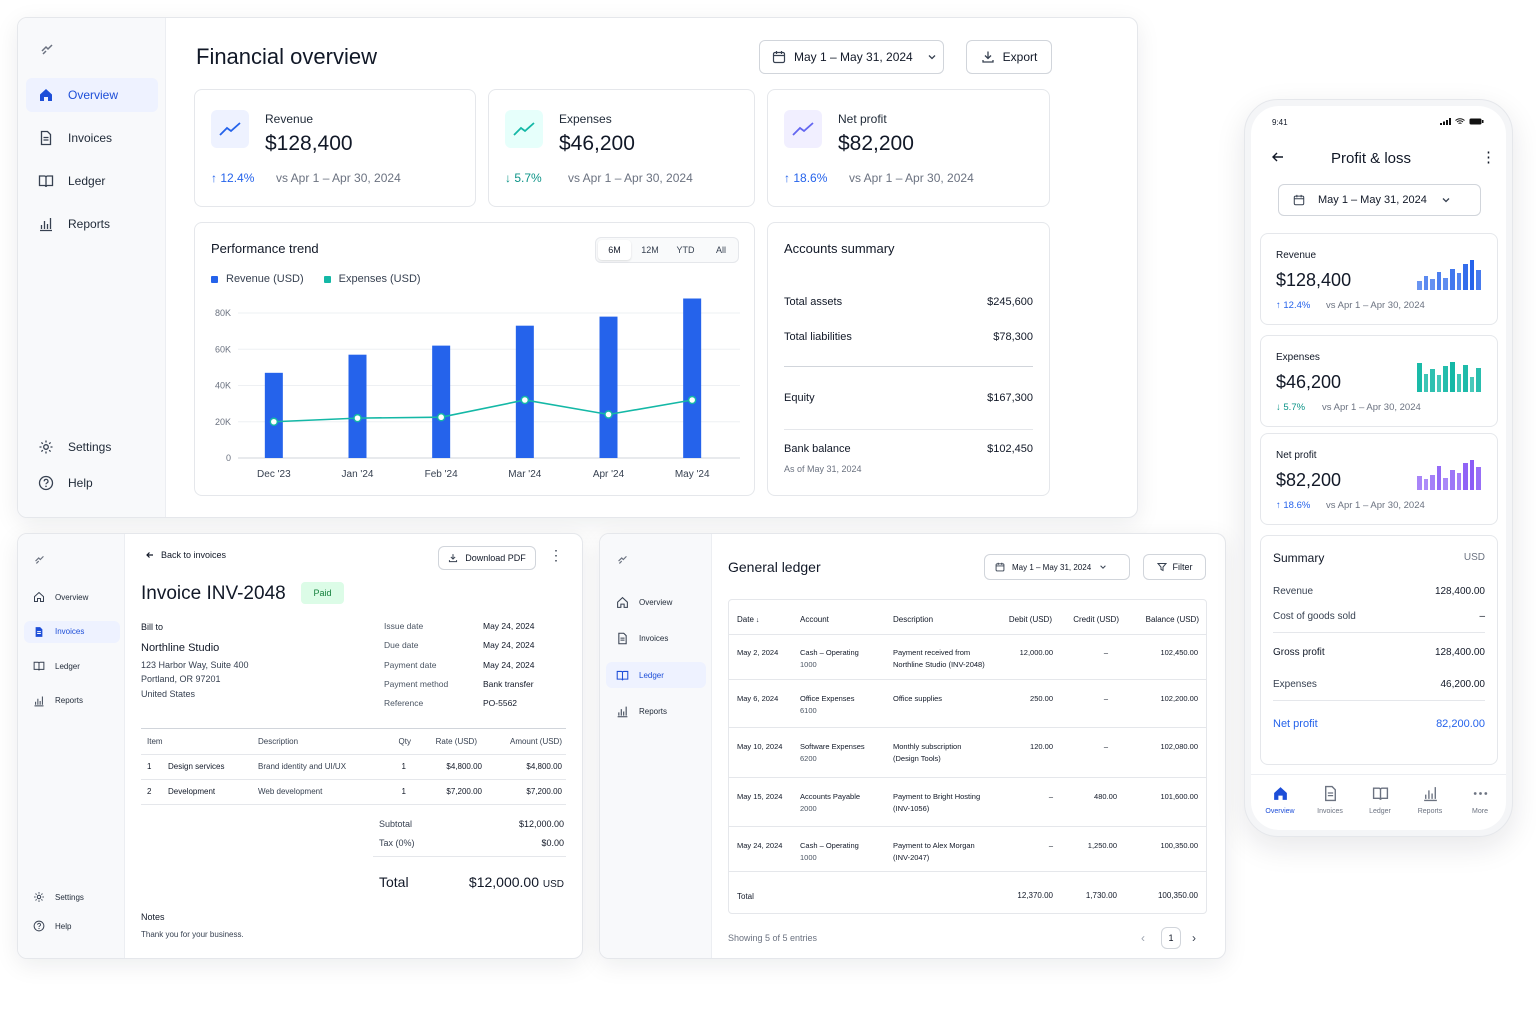 The image size is (1536, 1024). I want to click on total-liabilities-label: Total liabilities, so click(818, 337).